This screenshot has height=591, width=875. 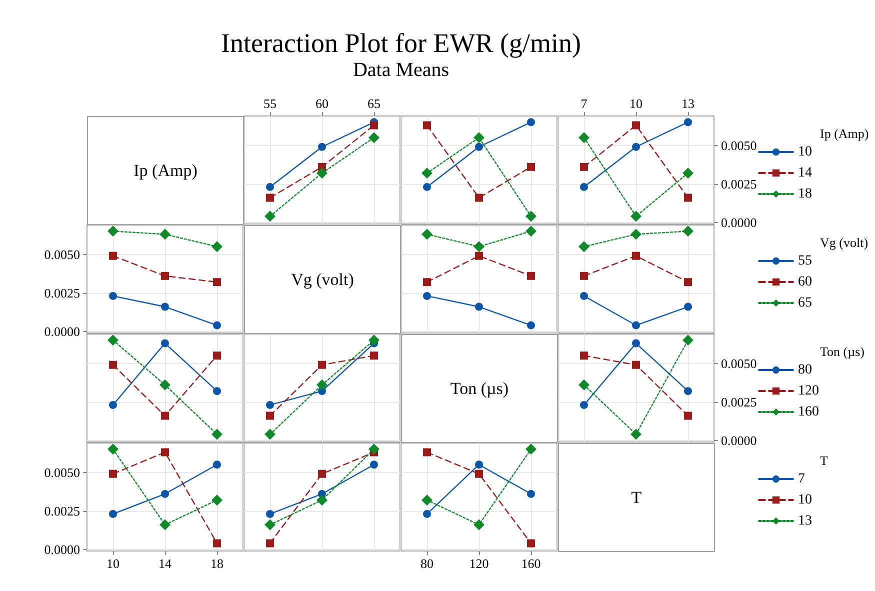 I want to click on legend-title: Ton (µs), so click(x=842, y=351).